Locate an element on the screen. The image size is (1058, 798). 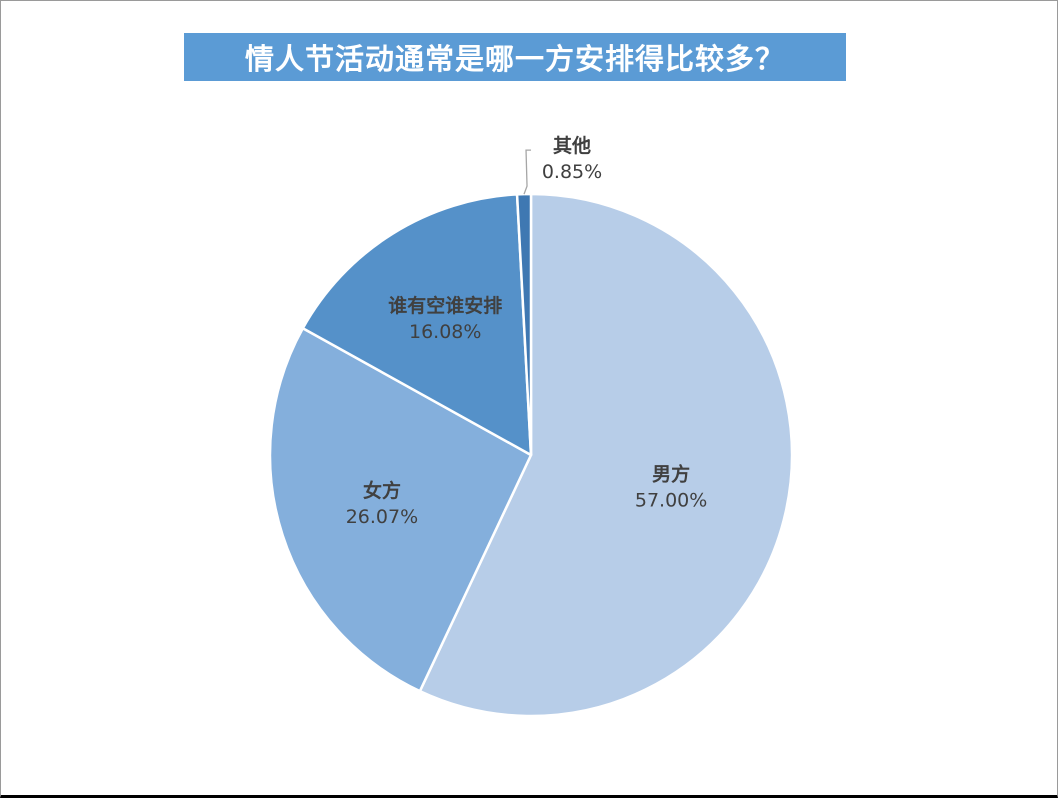
leader-lines is located at coordinates (527, 172).